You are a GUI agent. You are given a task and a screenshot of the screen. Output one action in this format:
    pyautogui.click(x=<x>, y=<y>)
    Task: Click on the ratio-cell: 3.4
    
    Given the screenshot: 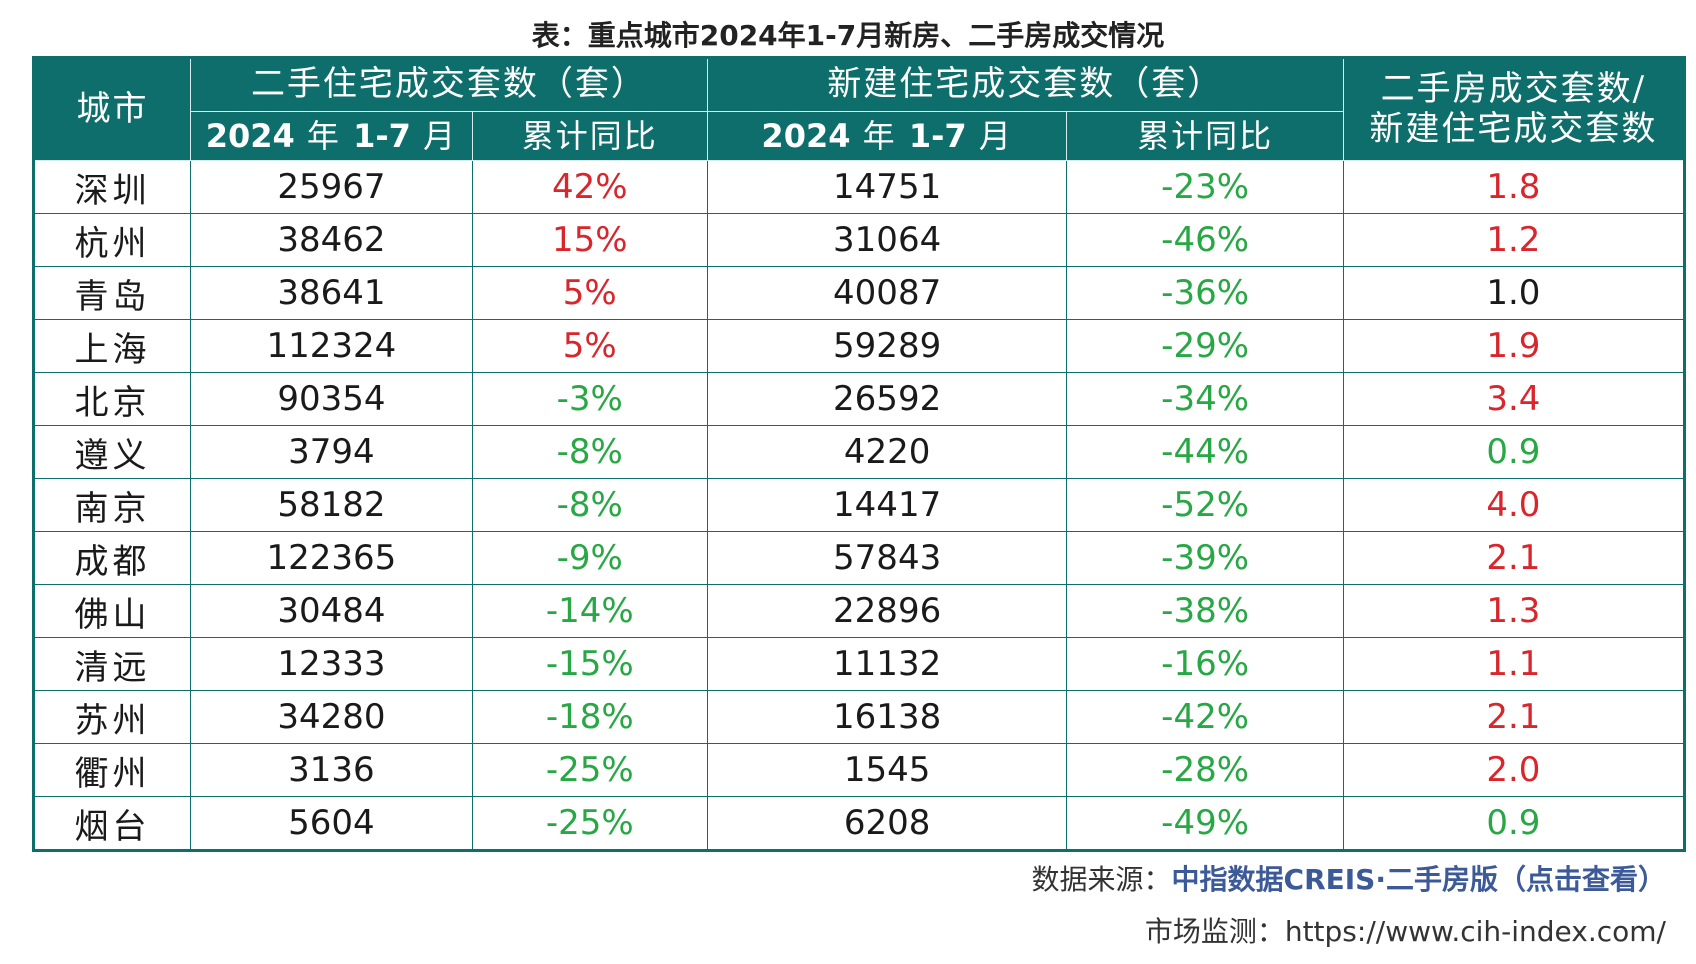 What is the action you would take?
    pyautogui.click(x=1514, y=399)
    